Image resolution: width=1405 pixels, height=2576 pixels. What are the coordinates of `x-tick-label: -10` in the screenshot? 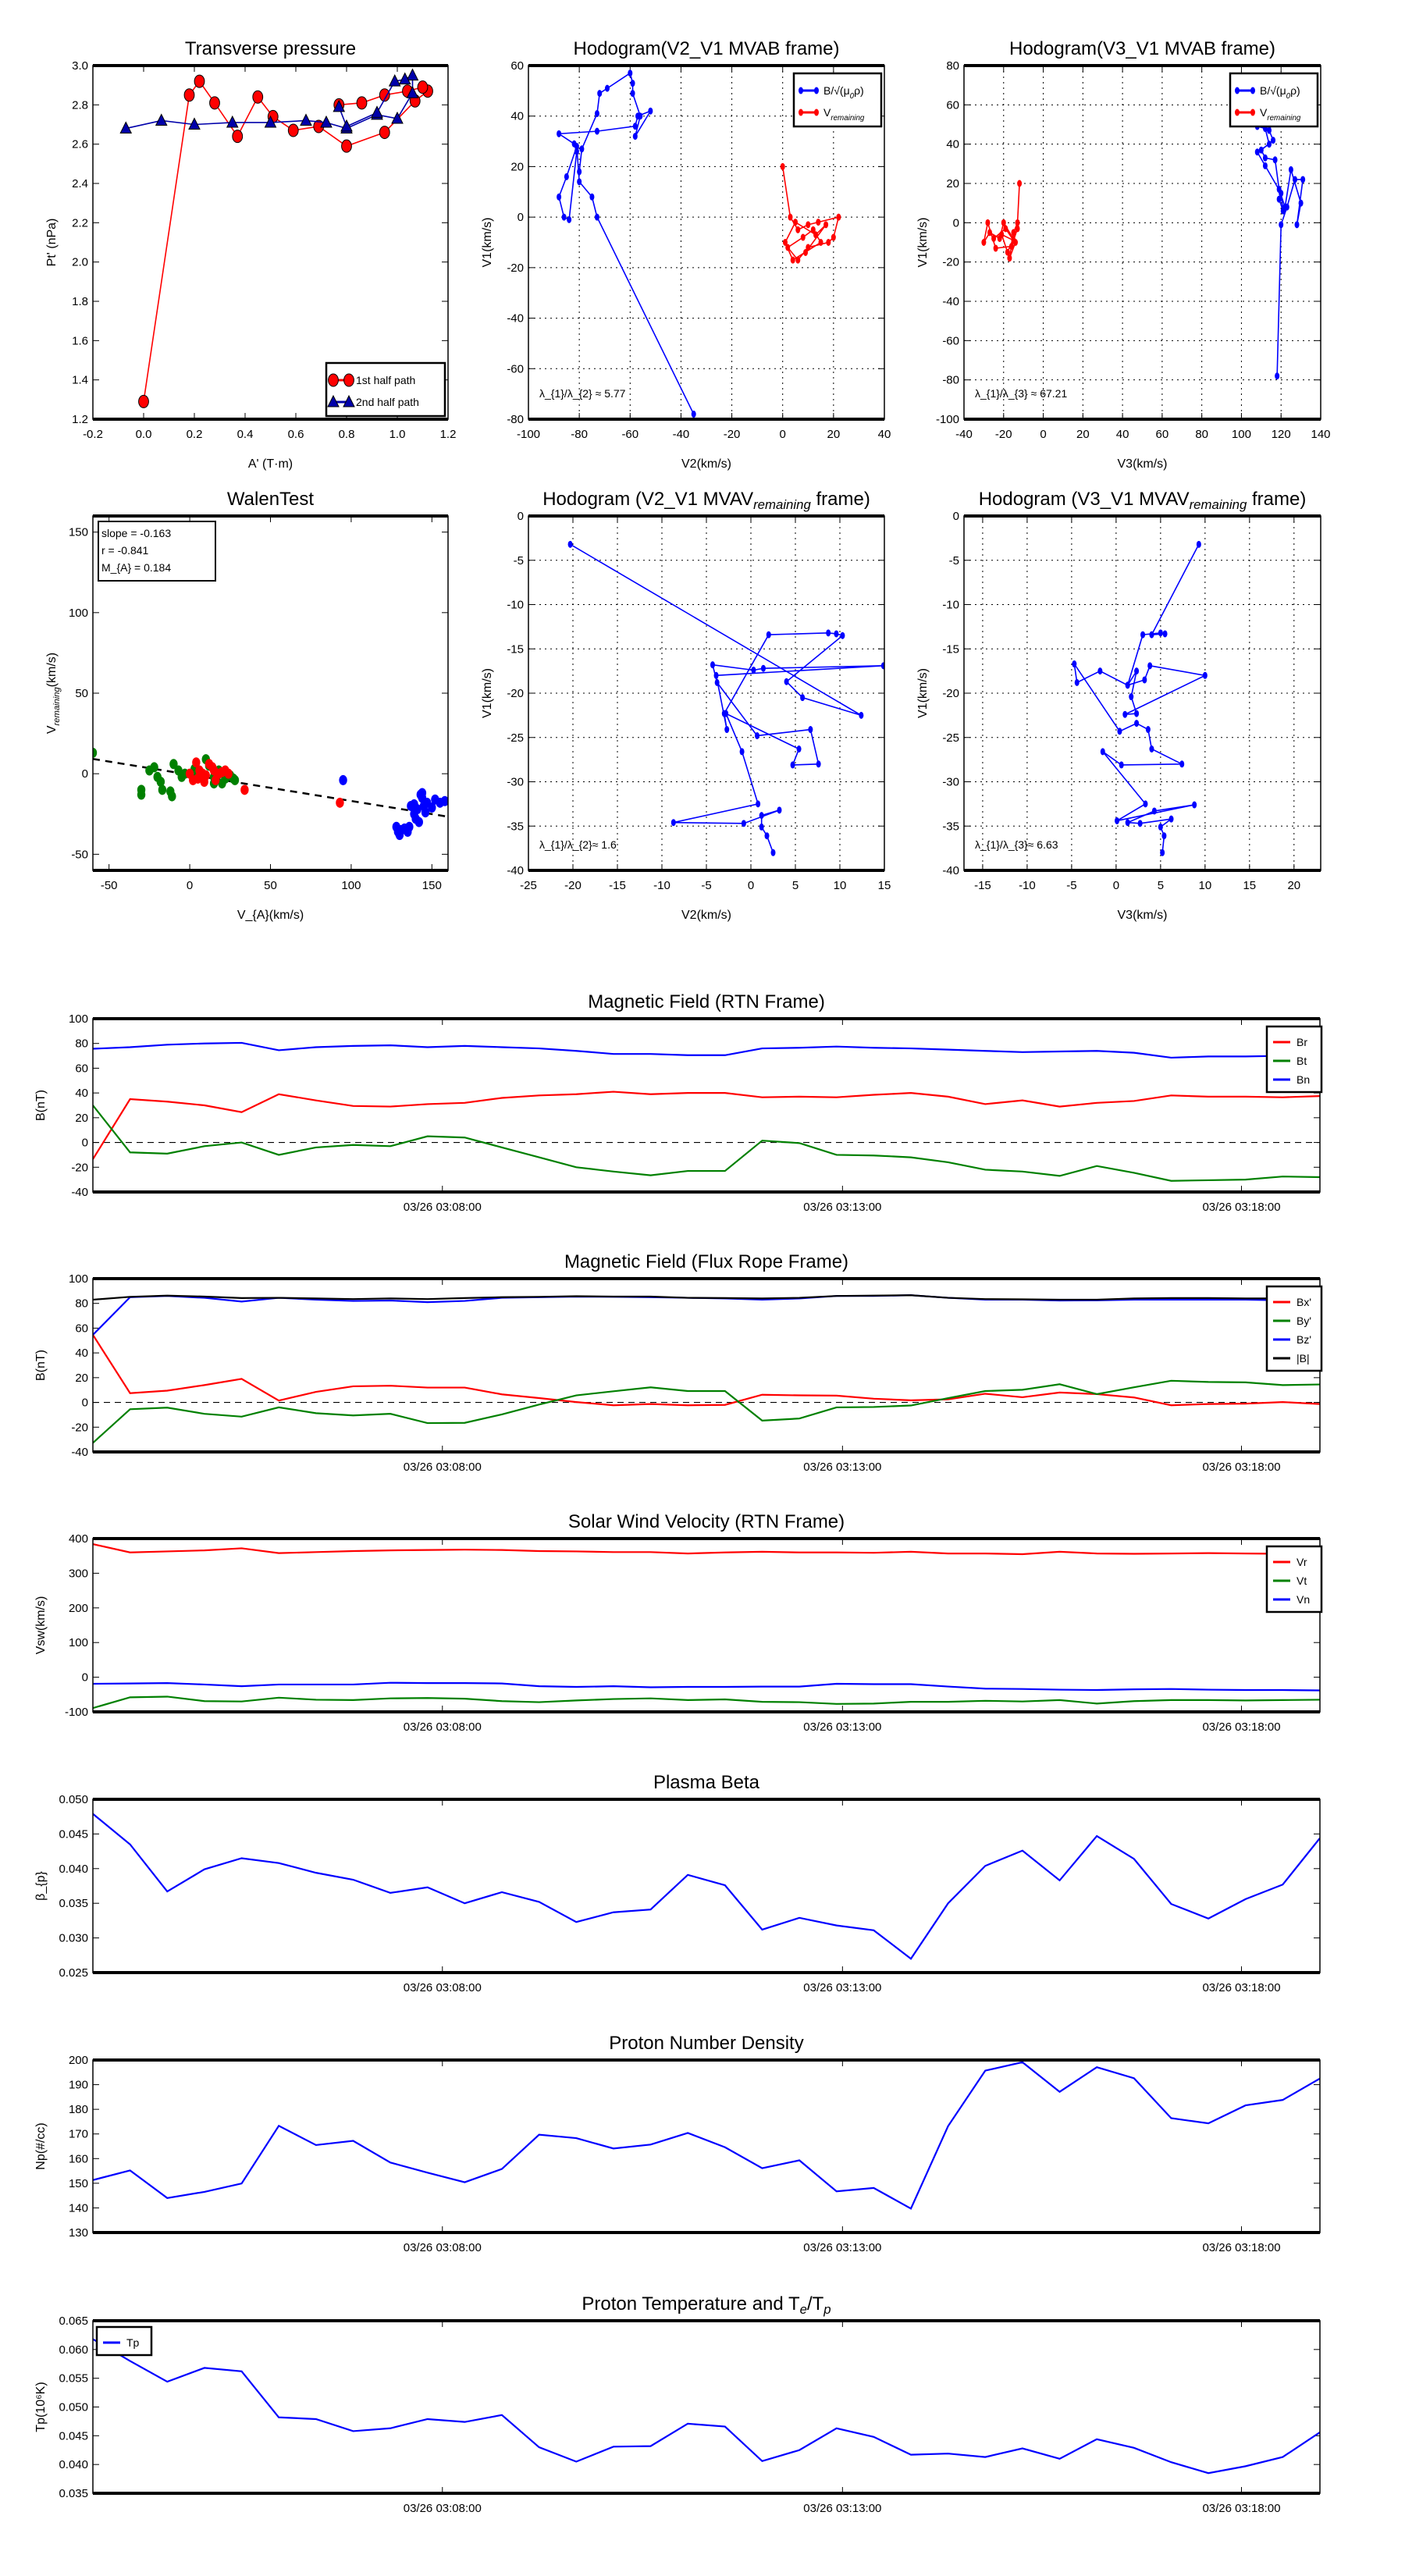 It's located at (661, 885).